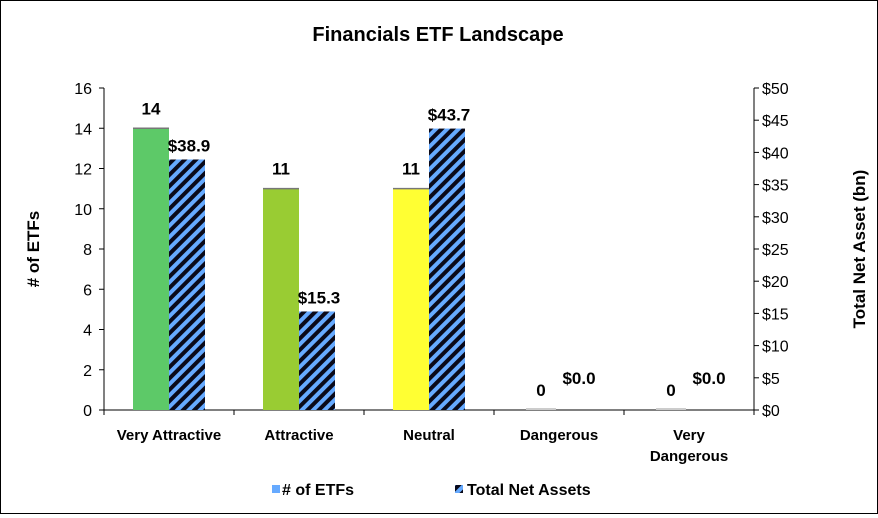 The width and height of the screenshot is (878, 518). What do you see at coordinates (318, 490) in the screenshot?
I see `legend-label-etf-count: # of ETFs` at bounding box center [318, 490].